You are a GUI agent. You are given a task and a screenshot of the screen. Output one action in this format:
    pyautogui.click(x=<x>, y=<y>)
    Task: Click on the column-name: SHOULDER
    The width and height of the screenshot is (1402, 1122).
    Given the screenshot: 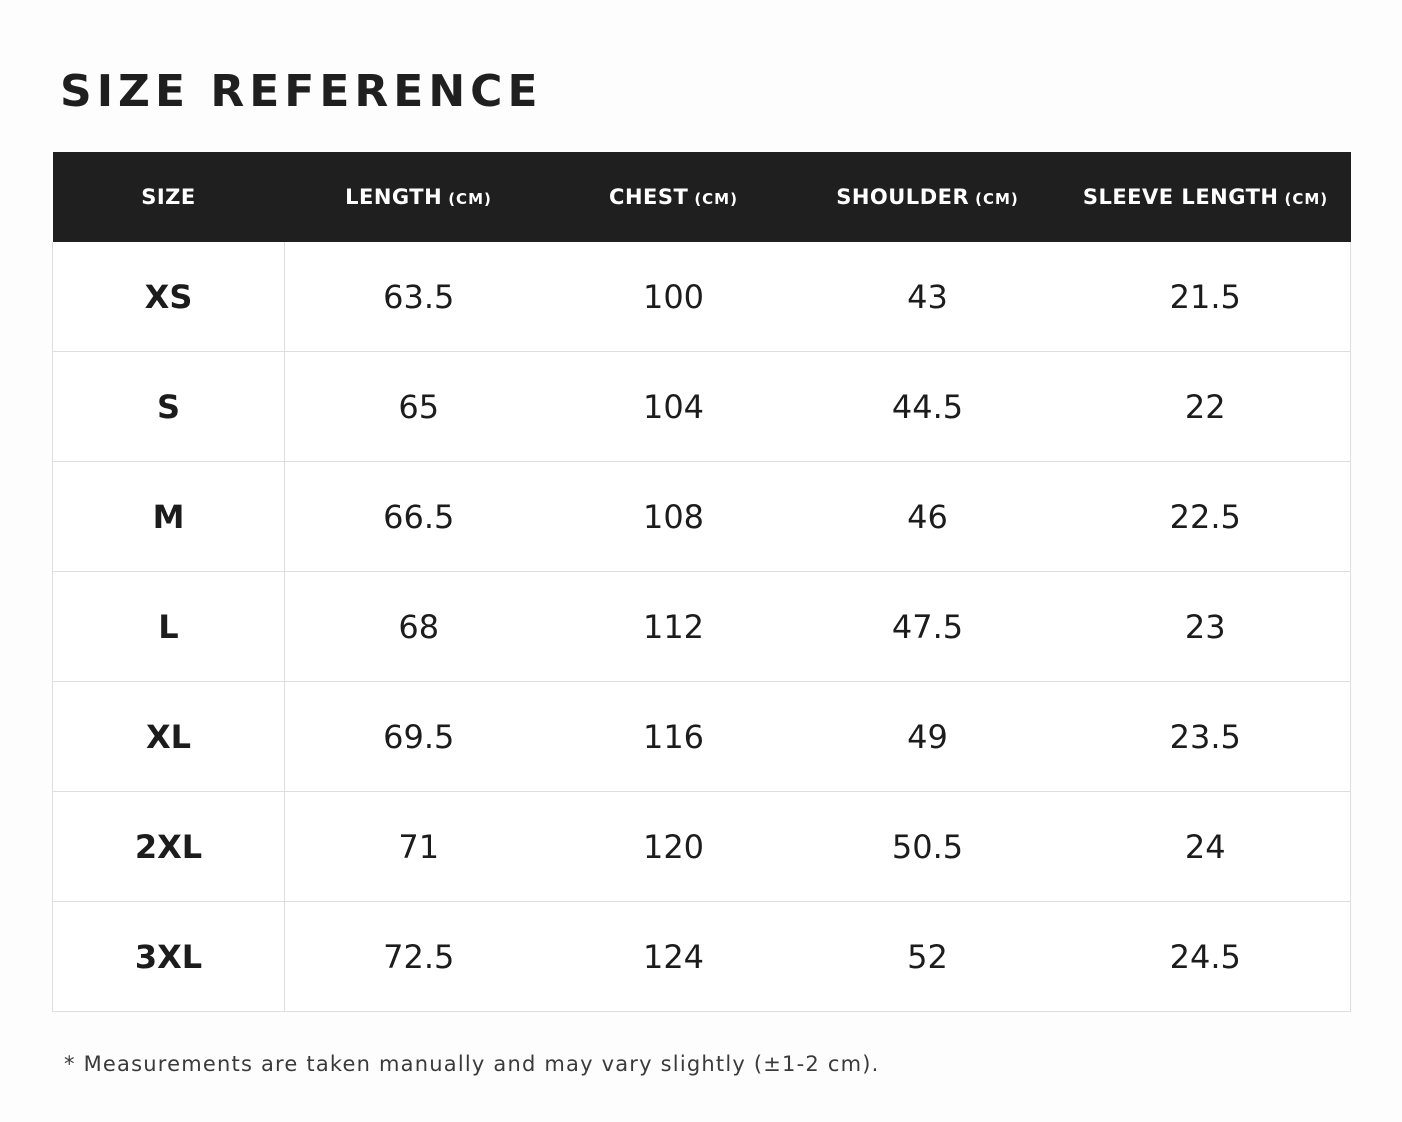 What is the action you would take?
    pyautogui.click(x=903, y=197)
    